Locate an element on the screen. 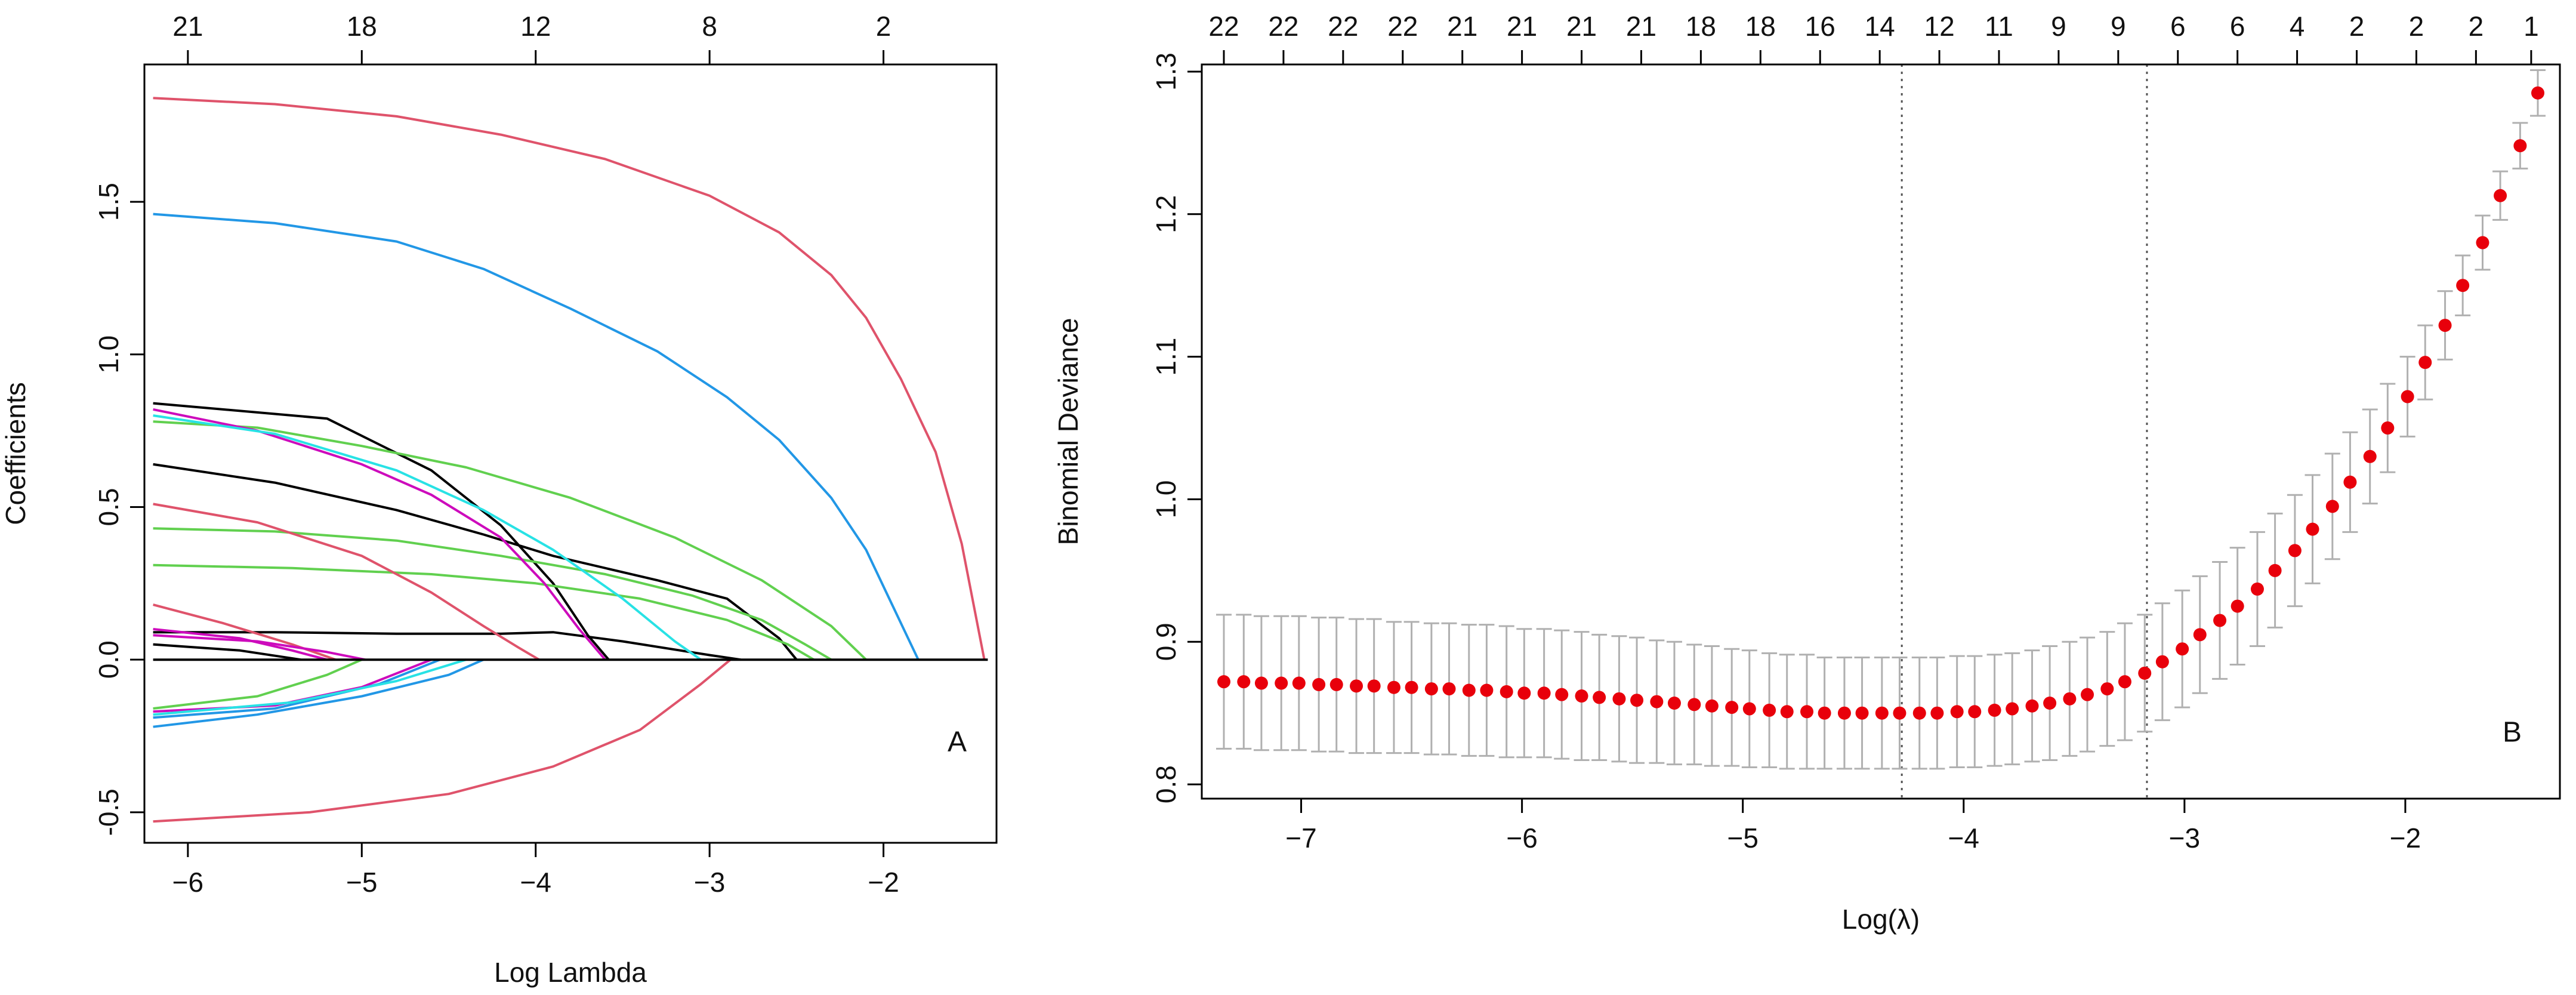  top-axis-label: 1 is located at coordinates (2531, 27).